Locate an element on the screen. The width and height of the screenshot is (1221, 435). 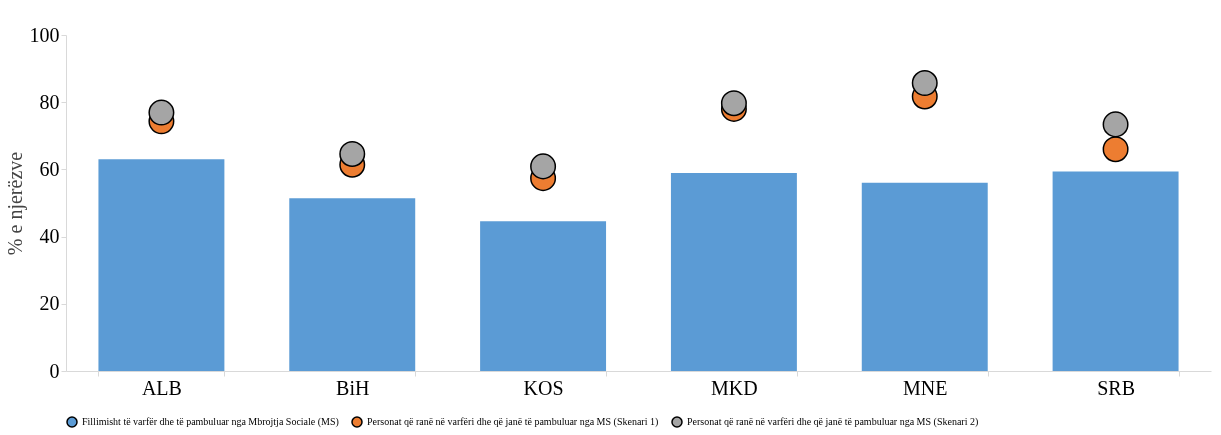
y-tick-label: 20 is located at coordinates (49, 303).